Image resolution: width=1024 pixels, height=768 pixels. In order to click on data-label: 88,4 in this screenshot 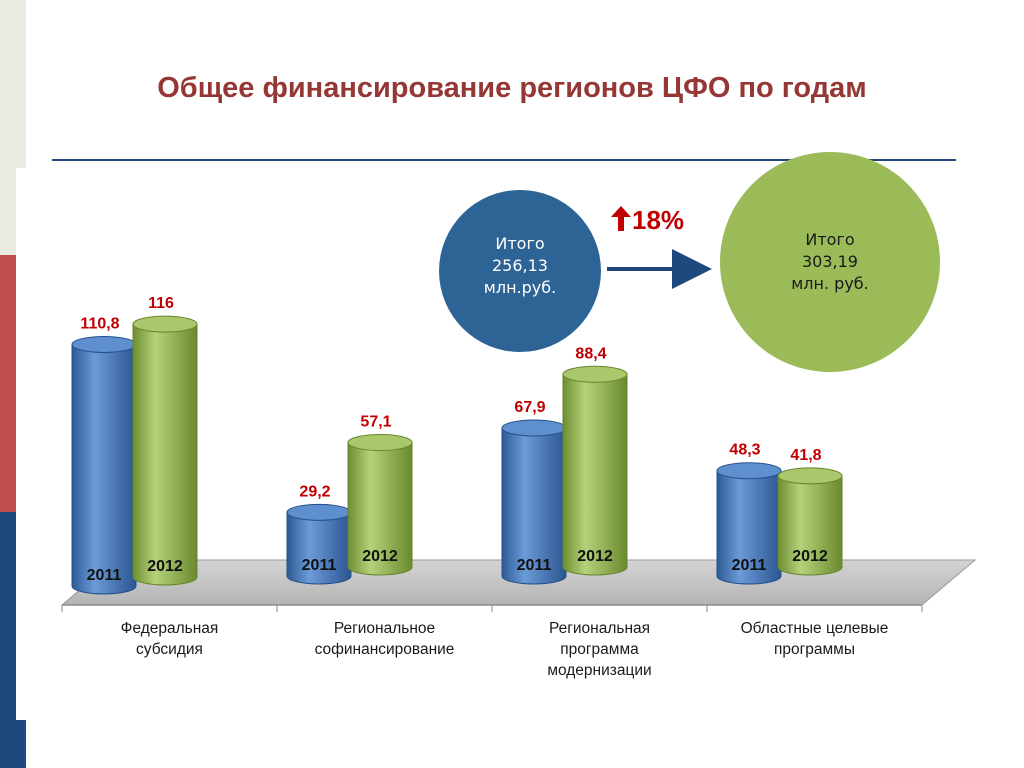, I will do `click(590, 353)`.